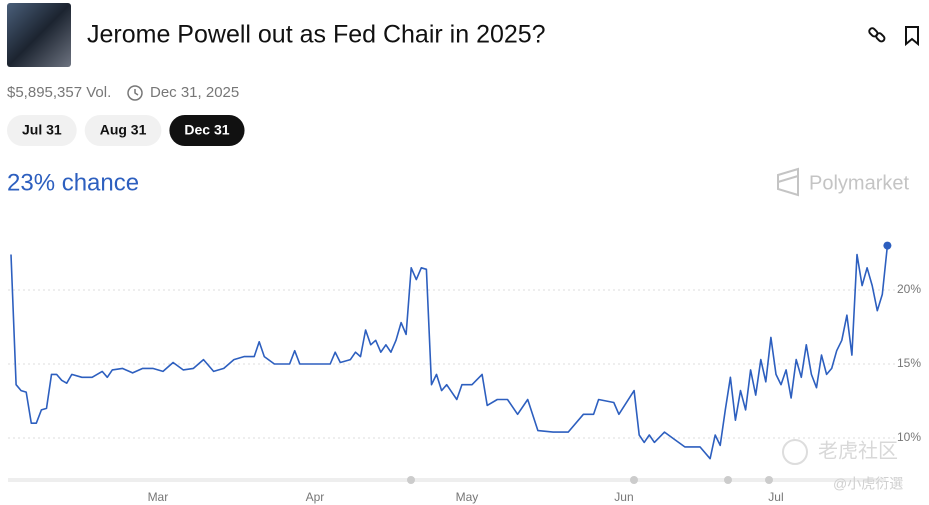 This screenshot has height=505, width=929. Describe the element at coordinates (868, 484) in the screenshot. I see `watermark-handle: @小虎衍選` at that location.